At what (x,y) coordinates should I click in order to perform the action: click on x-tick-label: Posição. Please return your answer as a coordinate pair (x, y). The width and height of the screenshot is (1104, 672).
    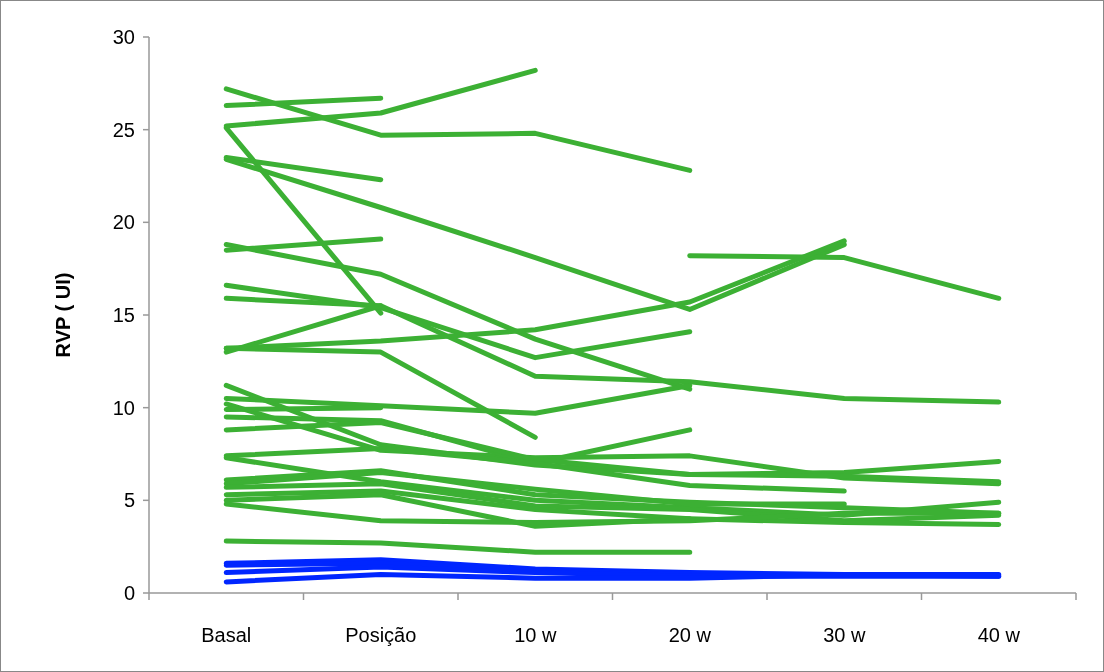
    Looking at the image, I should click on (381, 635).